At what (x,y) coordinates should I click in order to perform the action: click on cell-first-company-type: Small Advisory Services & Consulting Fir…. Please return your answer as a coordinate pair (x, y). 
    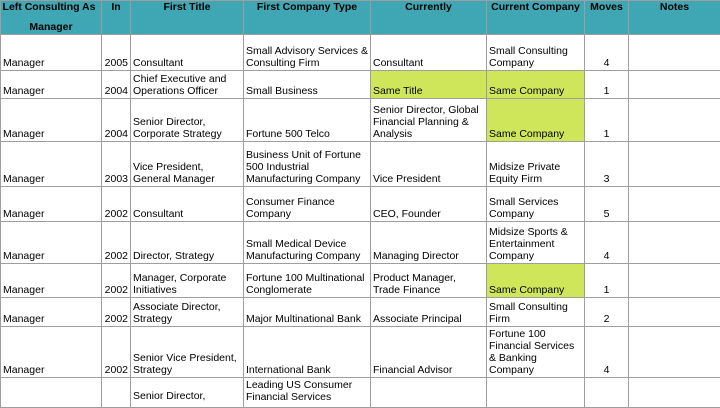
    Looking at the image, I should click on (307, 53).